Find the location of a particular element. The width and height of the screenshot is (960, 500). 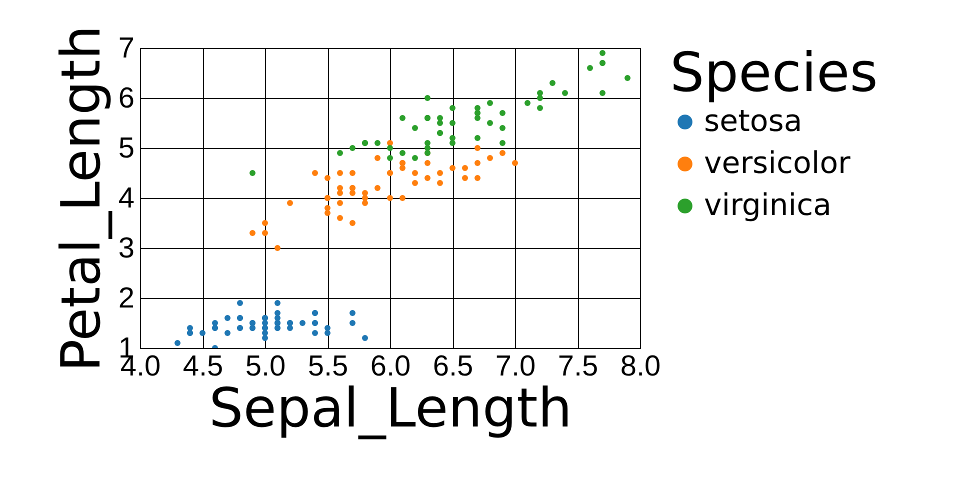

legend-label: versicolor is located at coordinates (778, 163).